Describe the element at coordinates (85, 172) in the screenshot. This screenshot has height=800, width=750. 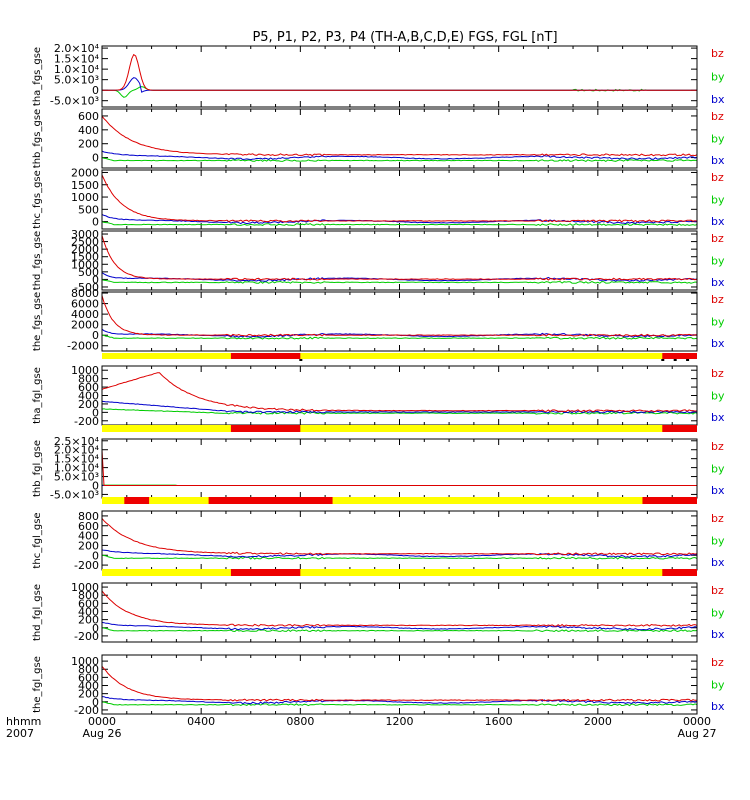
I see `ytick-label: 2000` at that location.